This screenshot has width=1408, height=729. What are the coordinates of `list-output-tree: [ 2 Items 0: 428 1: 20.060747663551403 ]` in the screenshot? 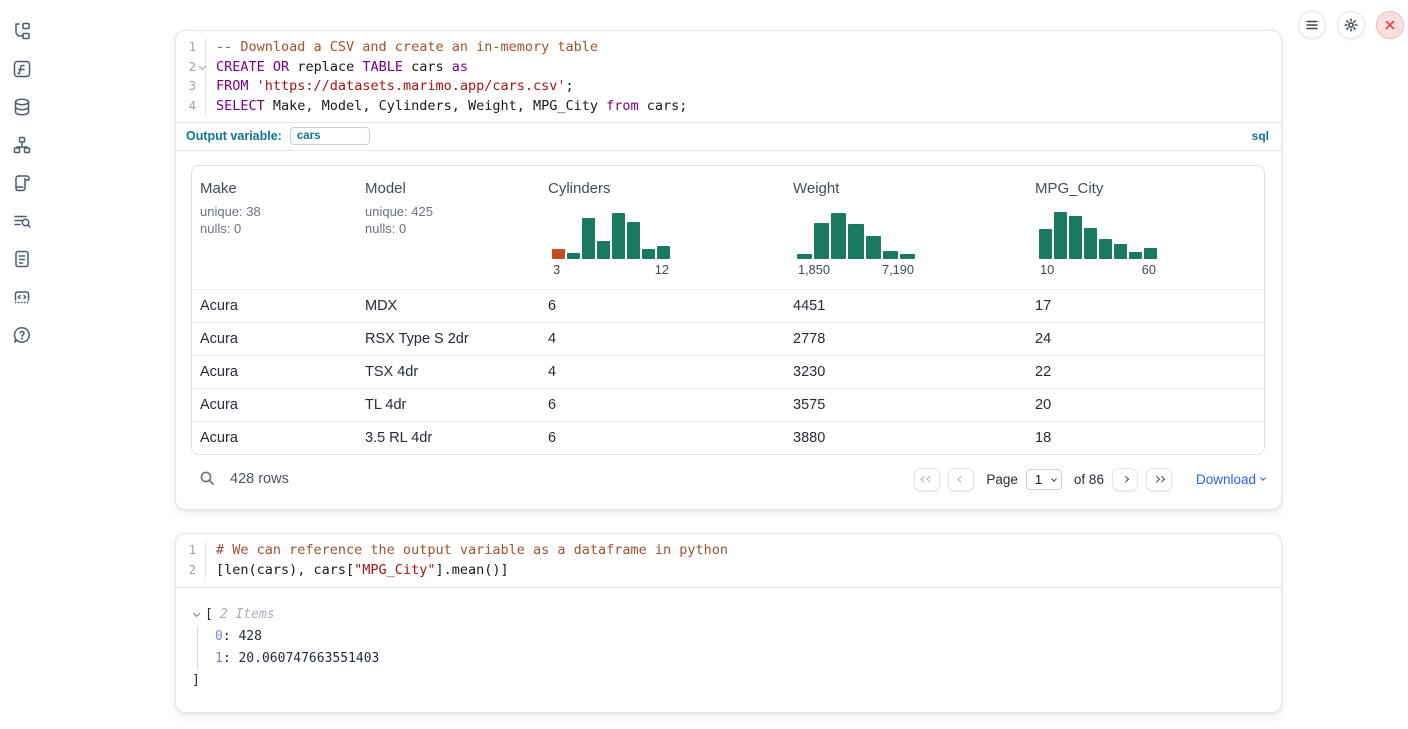 It's located at (728, 648).